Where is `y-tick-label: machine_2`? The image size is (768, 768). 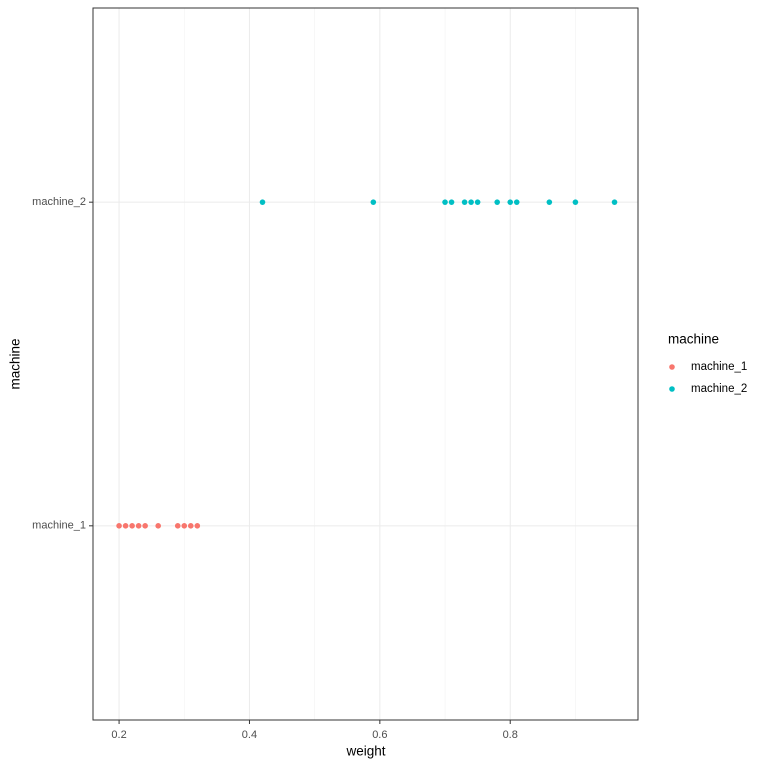
y-tick-label: machine_2 is located at coordinates (59, 202).